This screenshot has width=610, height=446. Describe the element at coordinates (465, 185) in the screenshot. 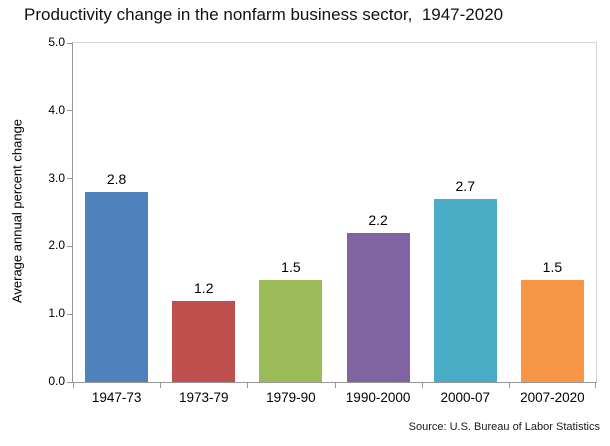

I see `bar-value-label: 2.7` at that location.